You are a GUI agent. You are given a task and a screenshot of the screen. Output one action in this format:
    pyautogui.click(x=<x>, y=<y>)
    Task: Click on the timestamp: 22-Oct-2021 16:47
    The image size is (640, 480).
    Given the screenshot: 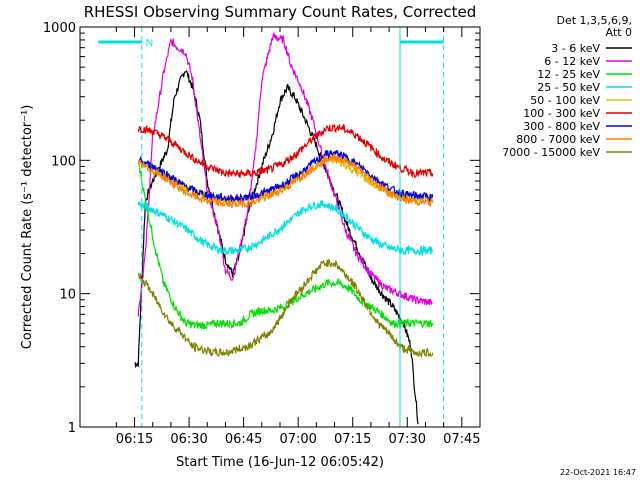 What is the action you would take?
    pyautogui.click(x=598, y=472)
    